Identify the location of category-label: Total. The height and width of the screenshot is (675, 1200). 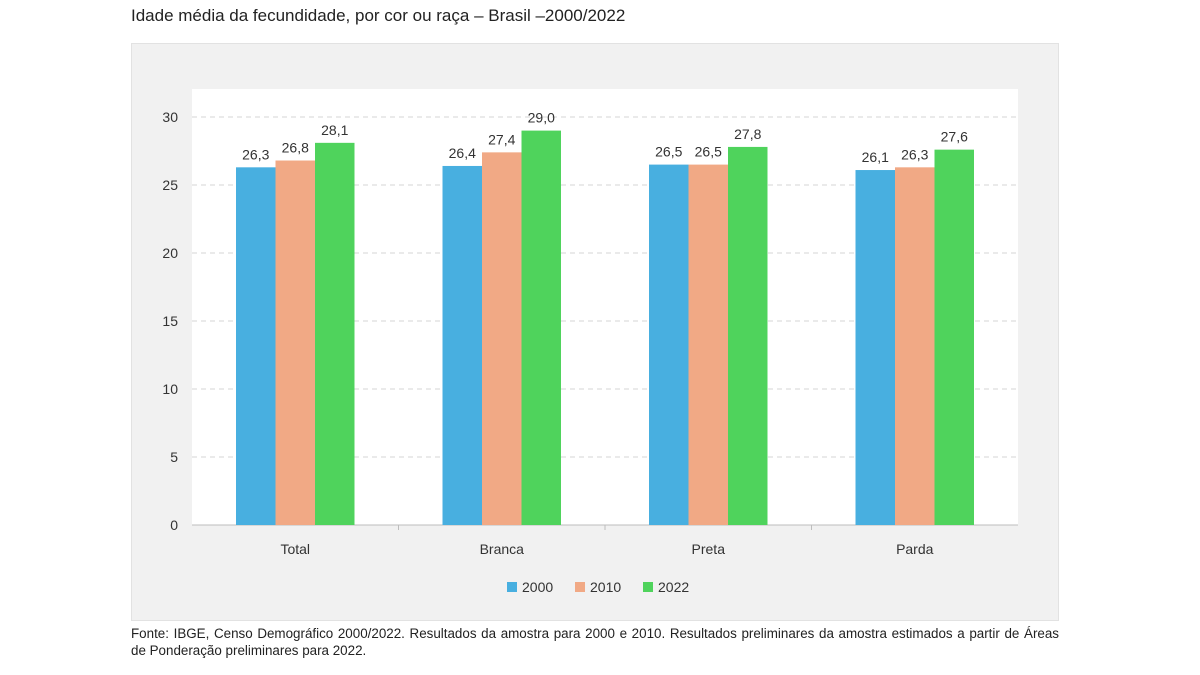
(295, 549).